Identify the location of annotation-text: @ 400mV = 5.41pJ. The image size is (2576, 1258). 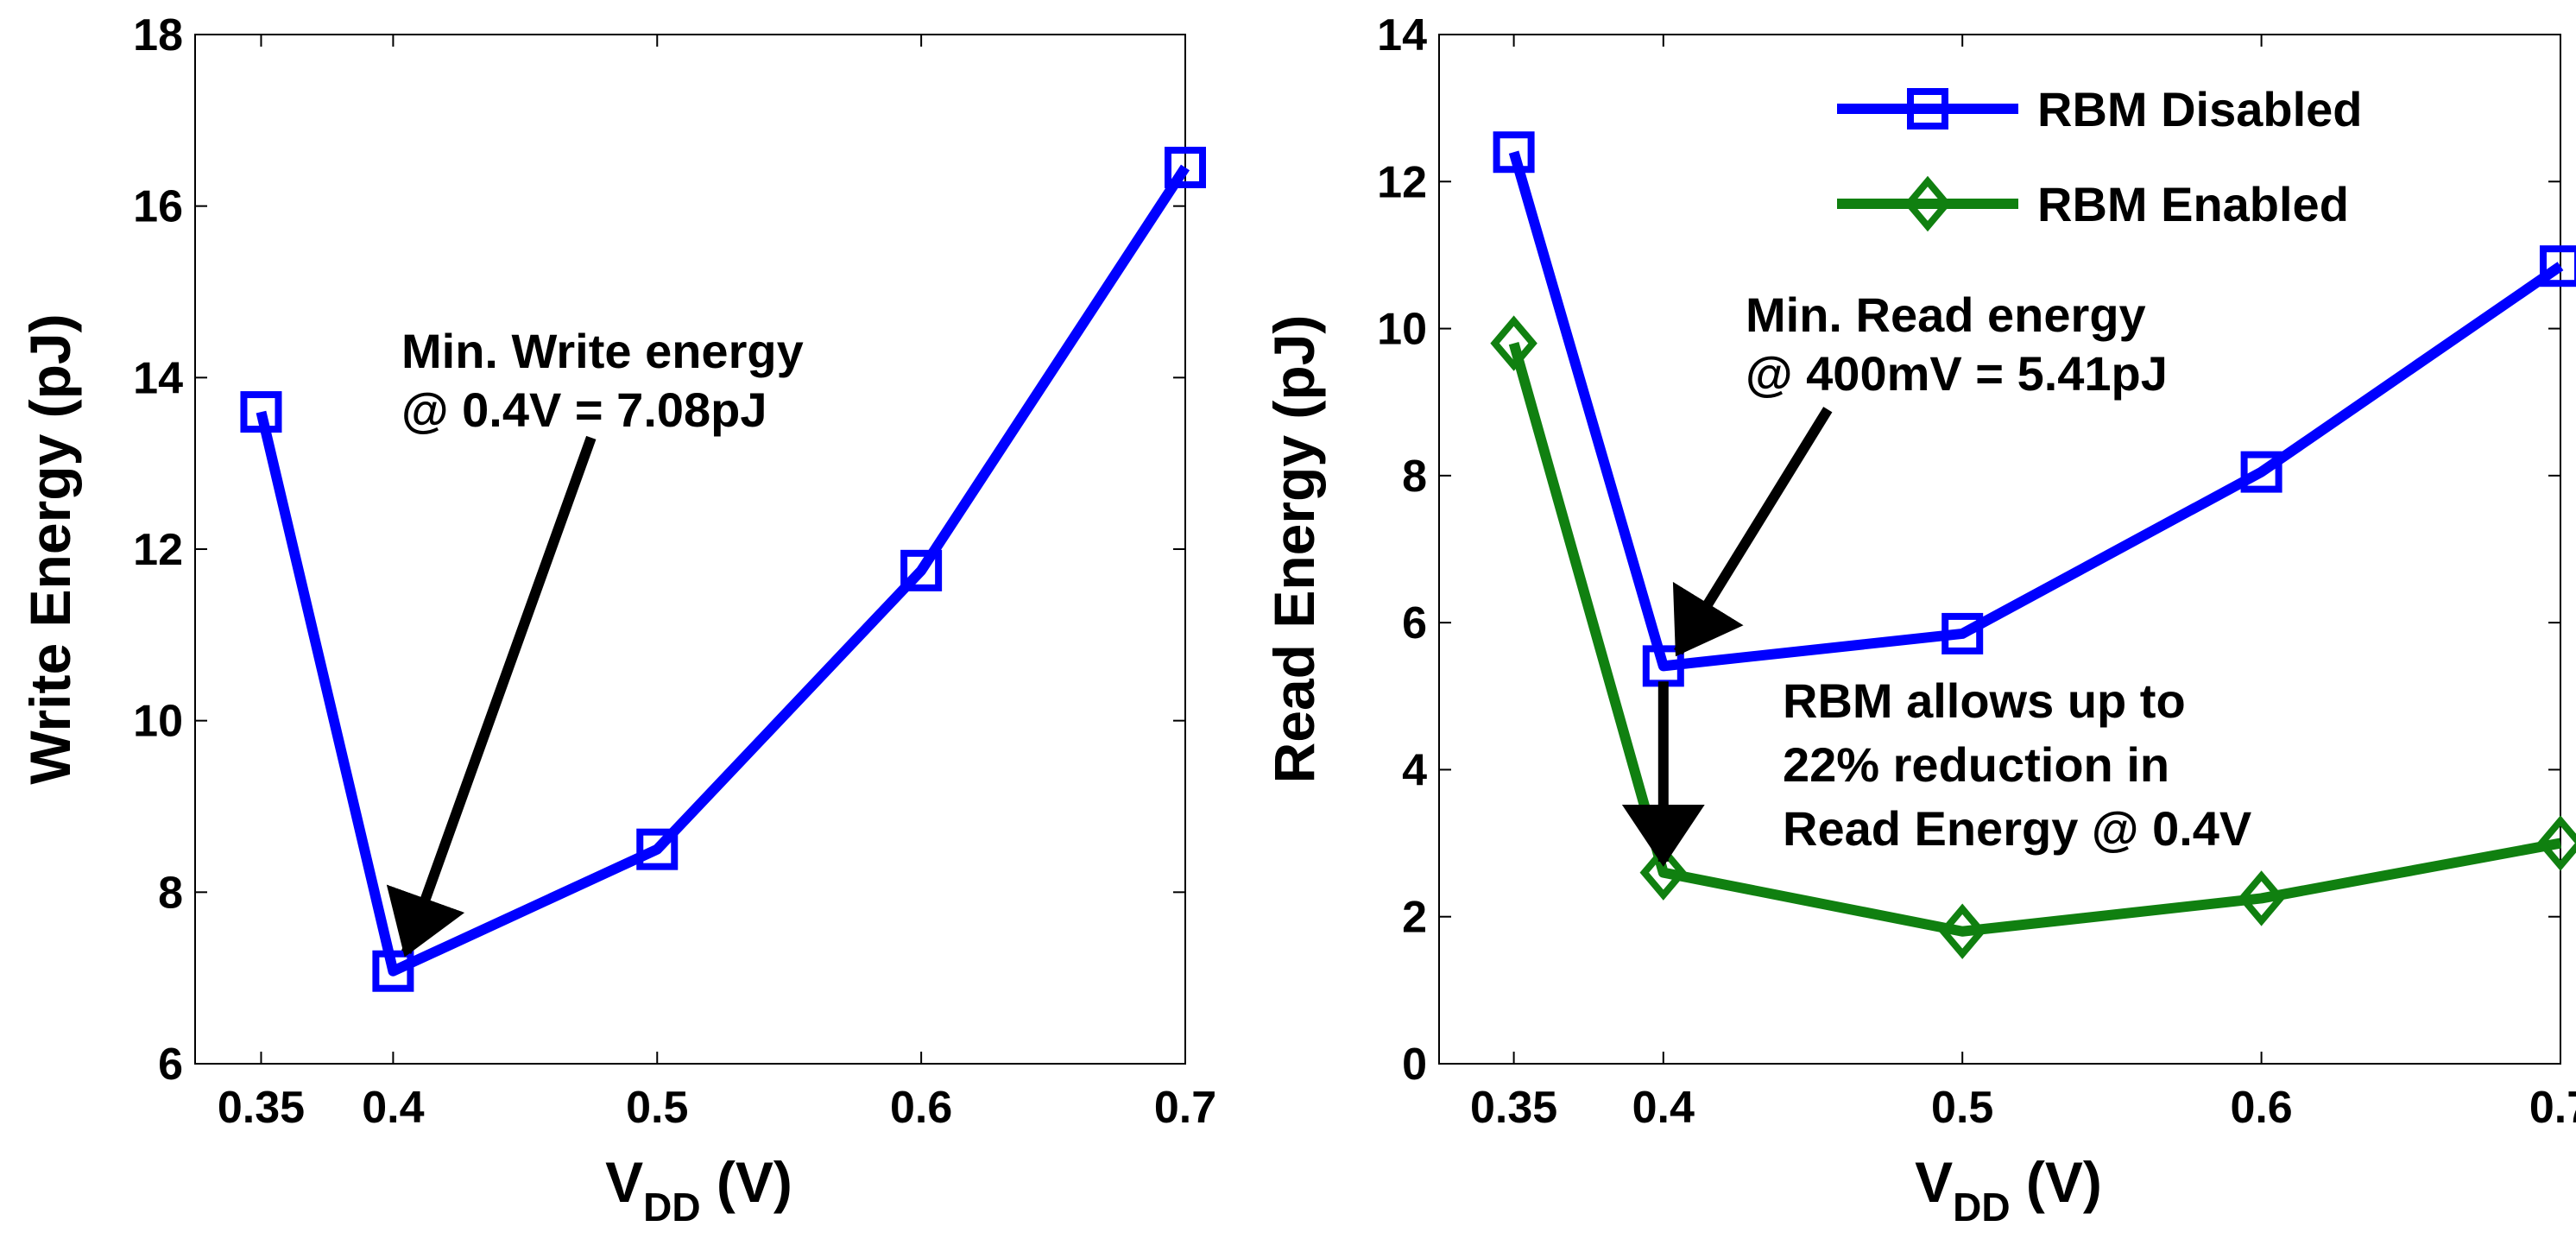
(1957, 373).